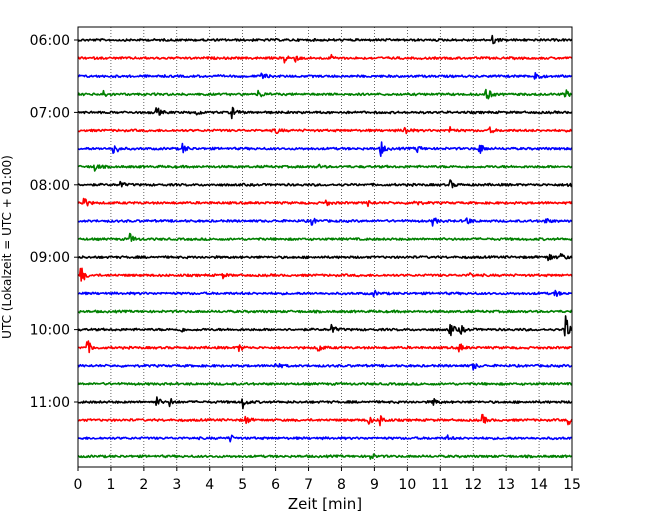 The height and width of the screenshot is (520, 650). What do you see at coordinates (209, 485) in the screenshot?
I see `x-tick-label: 4` at bounding box center [209, 485].